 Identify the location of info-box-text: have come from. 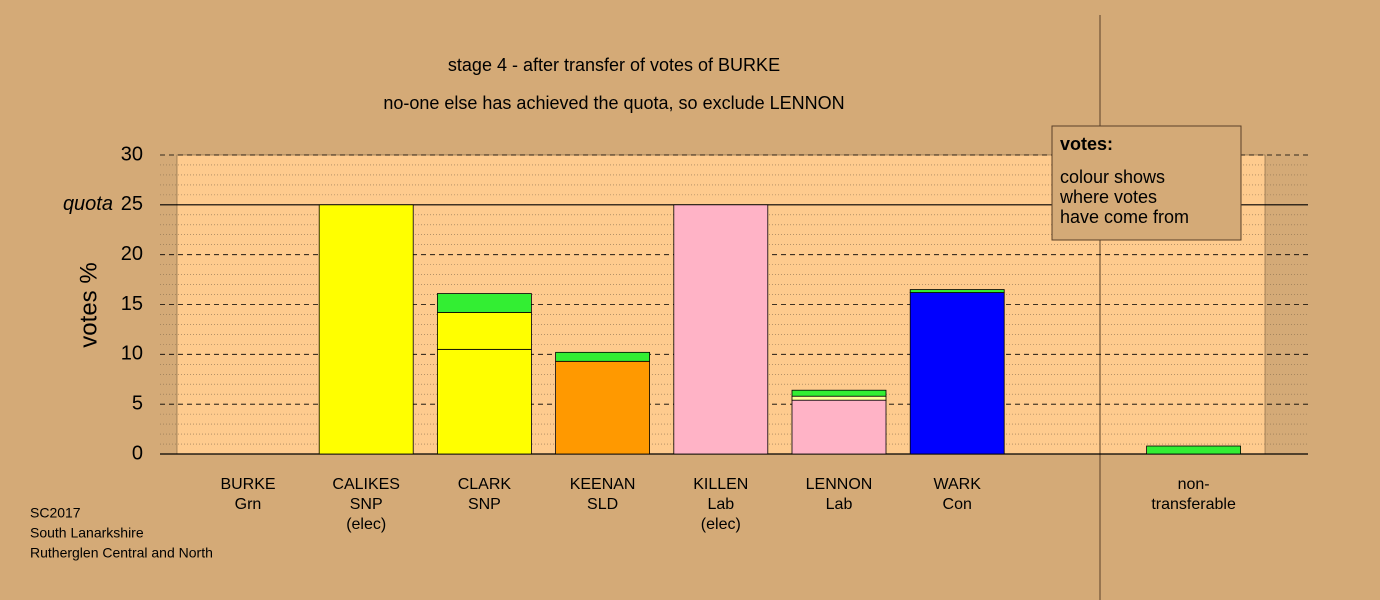
(1124, 217).